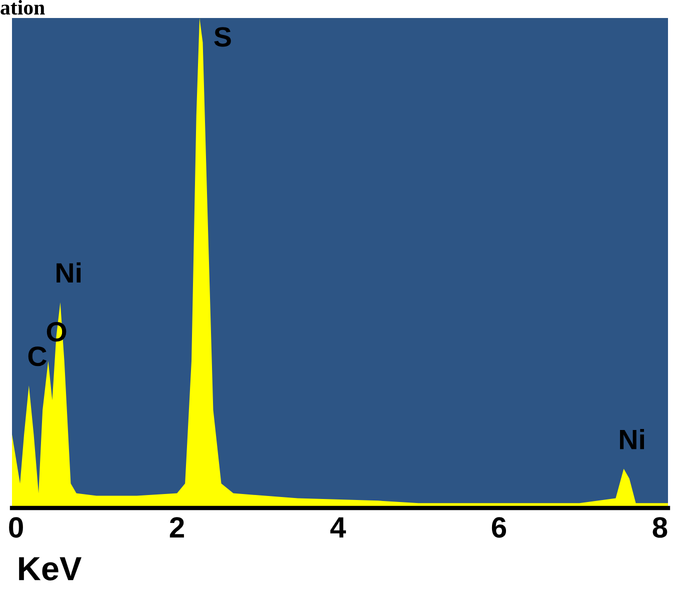 The width and height of the screenshot is (675, 590). What do you see at coordinates (50, 568) in the screenshot?
I see `x-axis-title: KeV` at bounding box center [50, 568].